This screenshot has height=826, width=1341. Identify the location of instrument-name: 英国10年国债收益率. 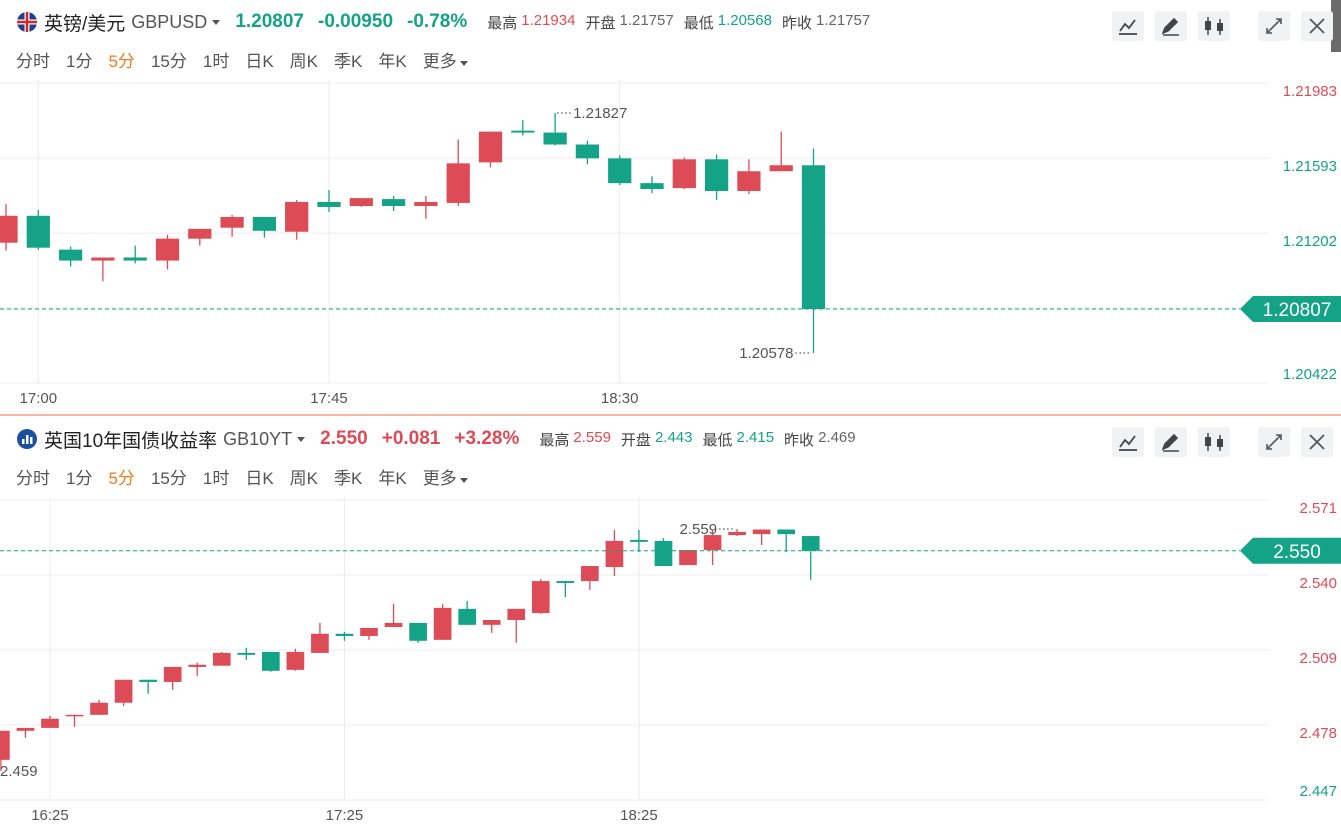
(131, 441).